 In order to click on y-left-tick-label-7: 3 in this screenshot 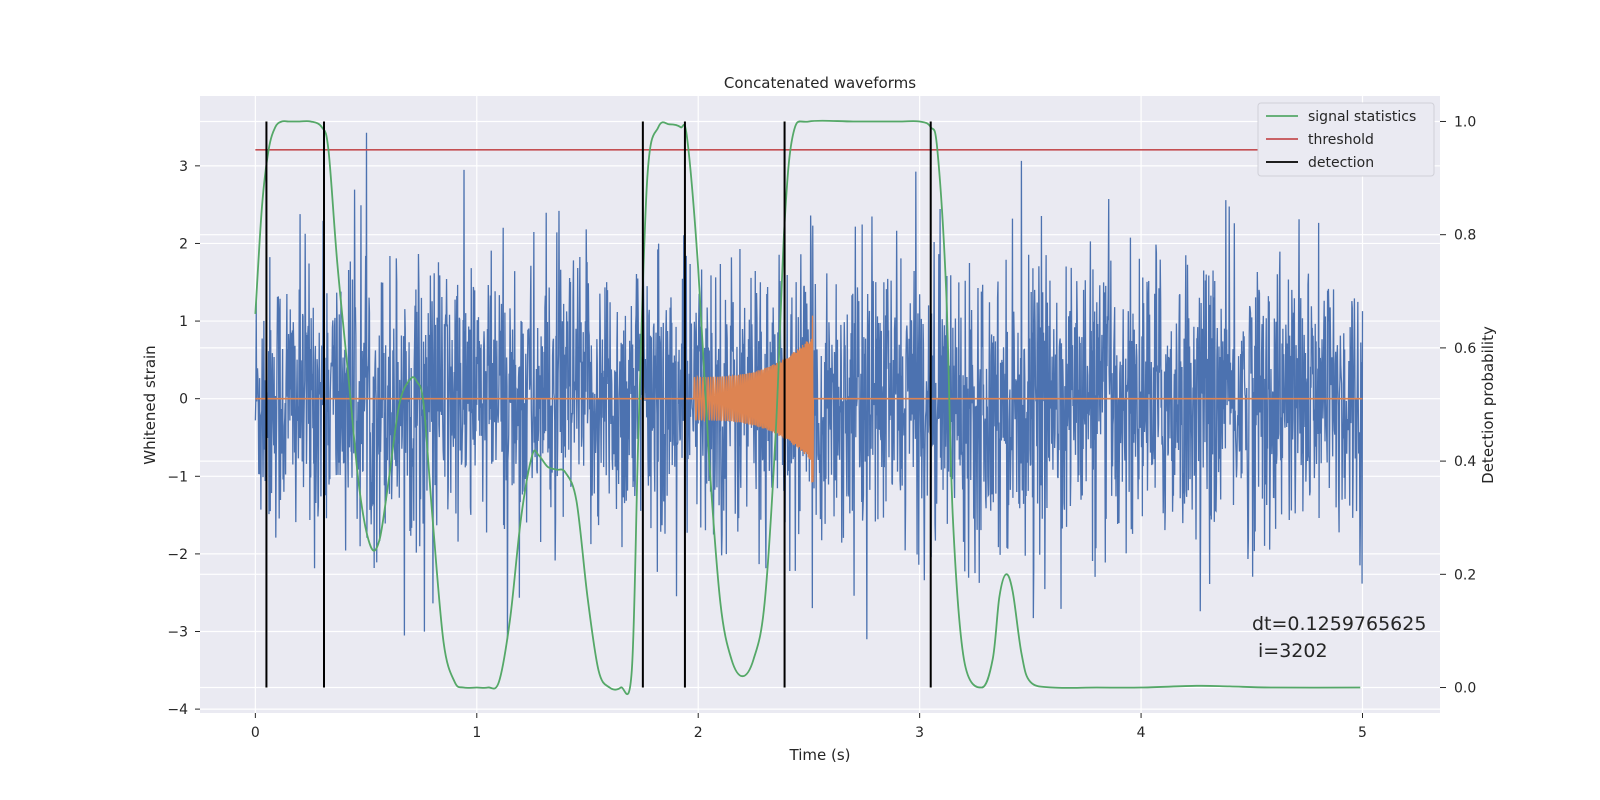, I will do `click(183, 167)`.